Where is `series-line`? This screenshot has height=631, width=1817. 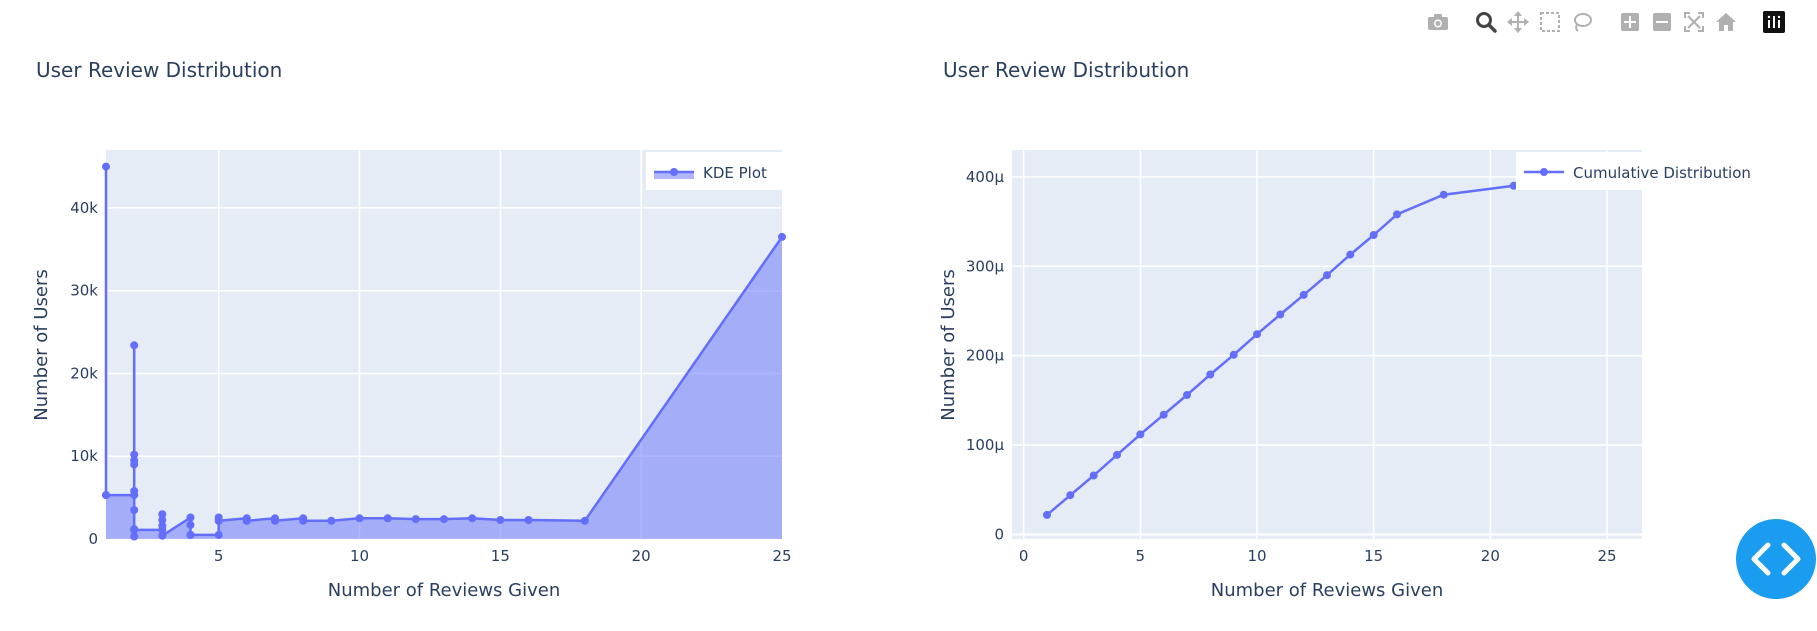 series-line is located at coordinates (1280, 350).